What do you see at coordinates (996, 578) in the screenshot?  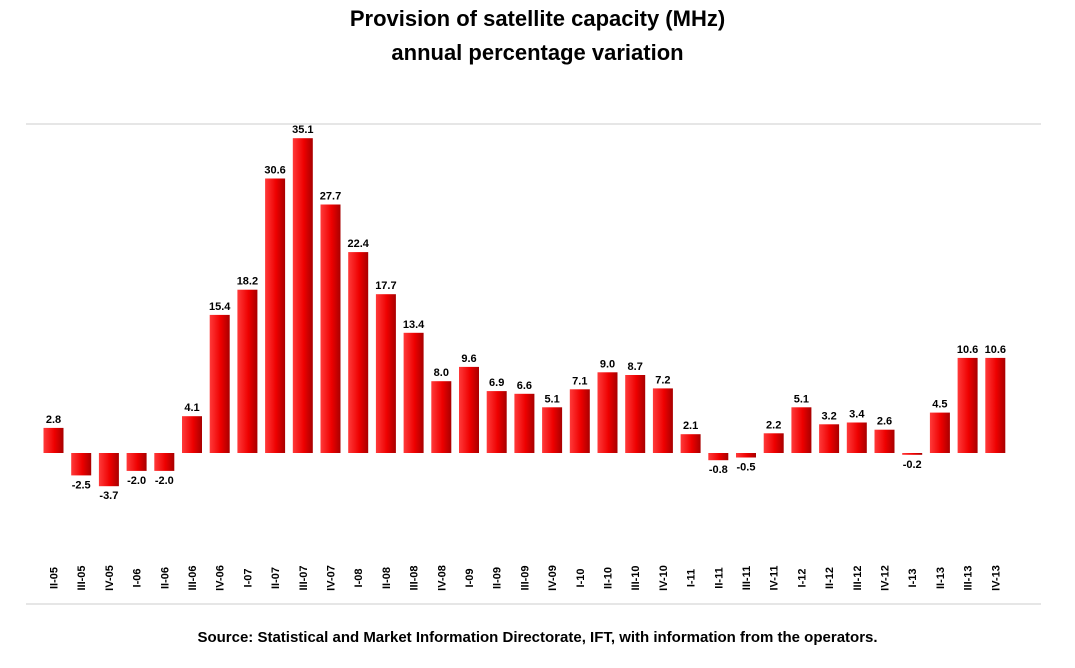 I see `x-tick-label-IV-13: IV-13` at bounding box center [996, 578].